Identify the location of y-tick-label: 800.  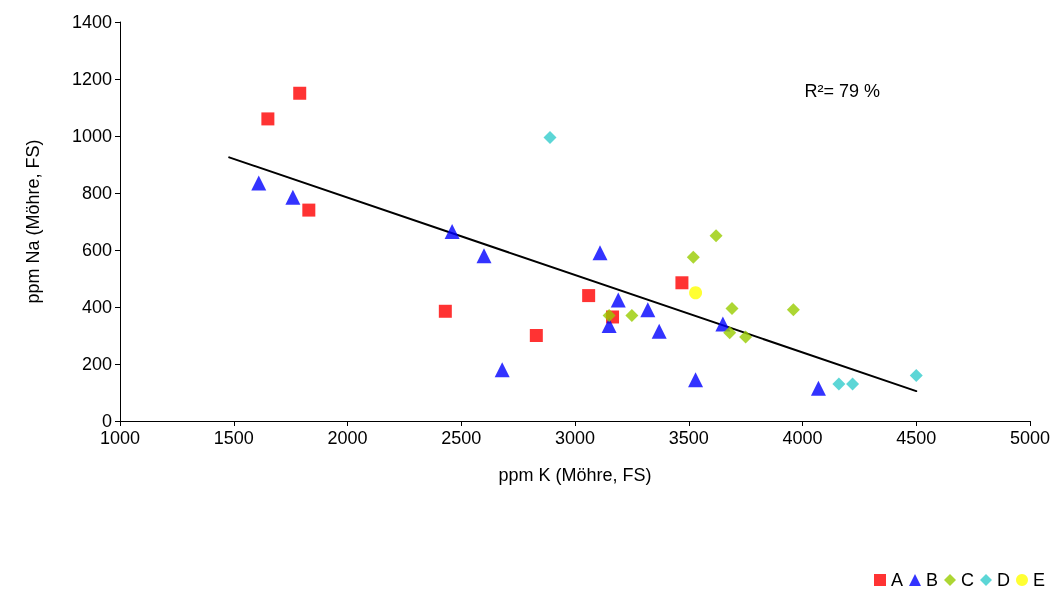
(96, 193).